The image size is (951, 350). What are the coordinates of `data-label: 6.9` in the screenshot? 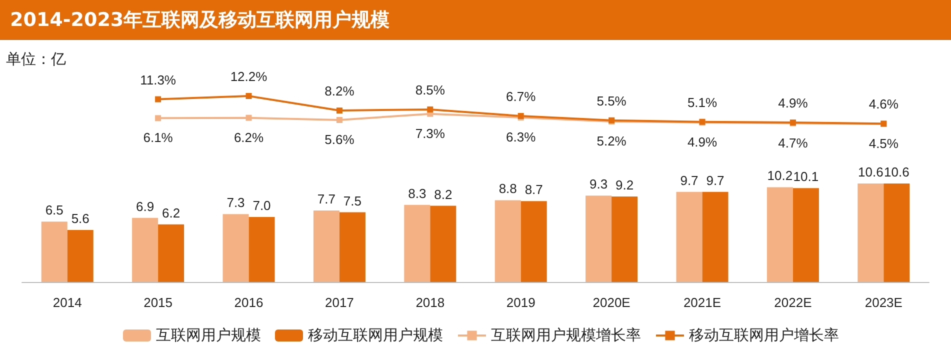 It's located at (145, 206).